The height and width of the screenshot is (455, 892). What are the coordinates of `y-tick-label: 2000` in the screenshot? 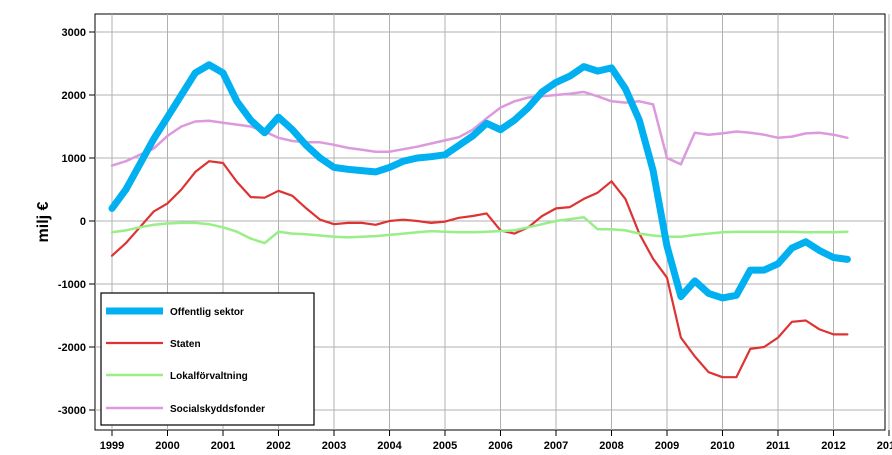 It's located at (74, 96).